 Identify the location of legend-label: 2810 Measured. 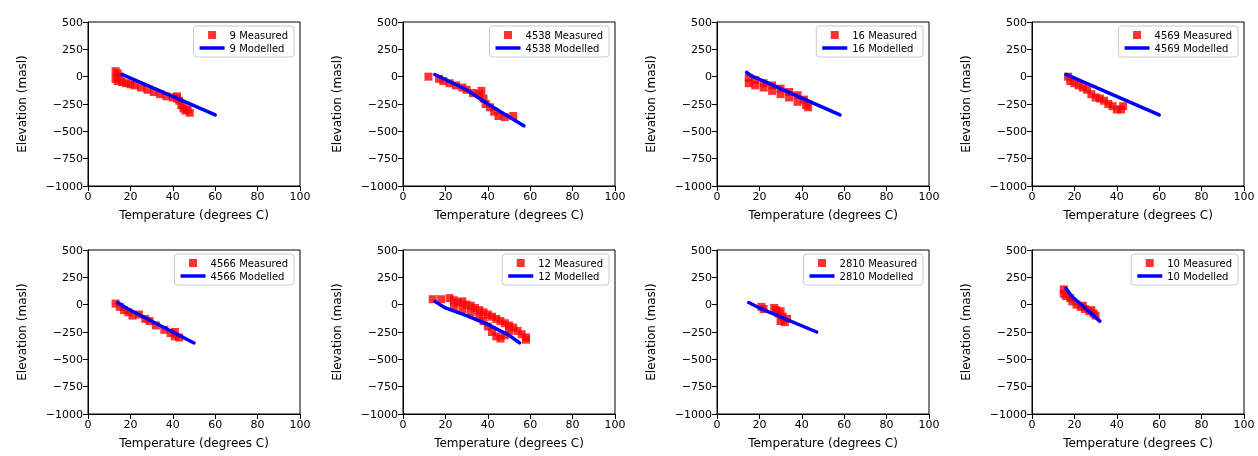
(878, 263).